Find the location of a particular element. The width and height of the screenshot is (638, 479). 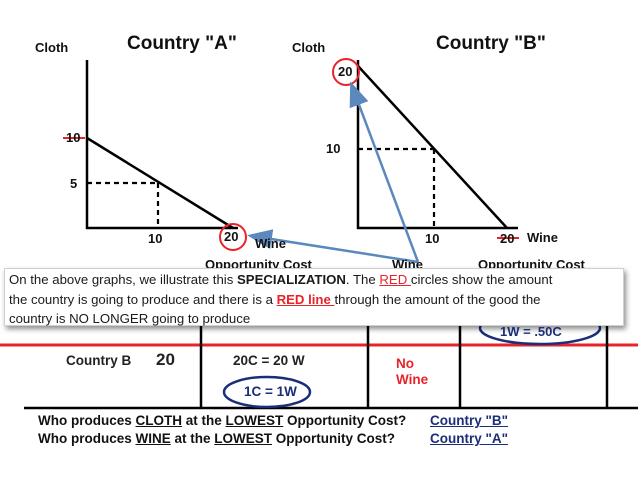

country-b-y-tick-top: 20 is located at coordinates (345, 71).